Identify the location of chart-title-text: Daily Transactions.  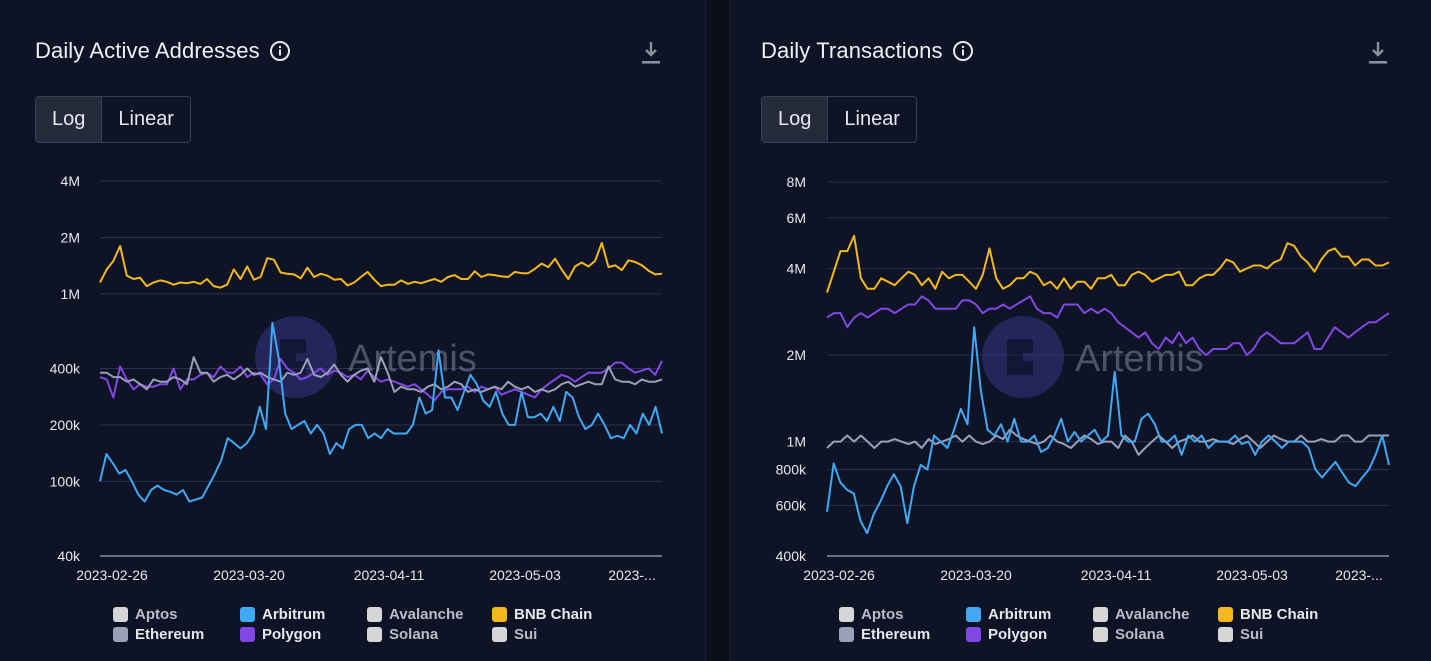
(852, 50).